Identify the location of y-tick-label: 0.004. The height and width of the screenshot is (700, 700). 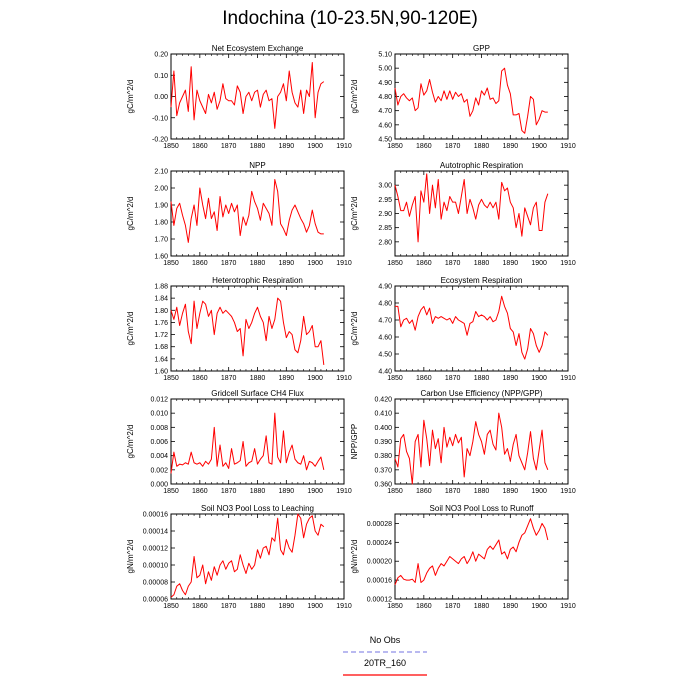
(159, 456).